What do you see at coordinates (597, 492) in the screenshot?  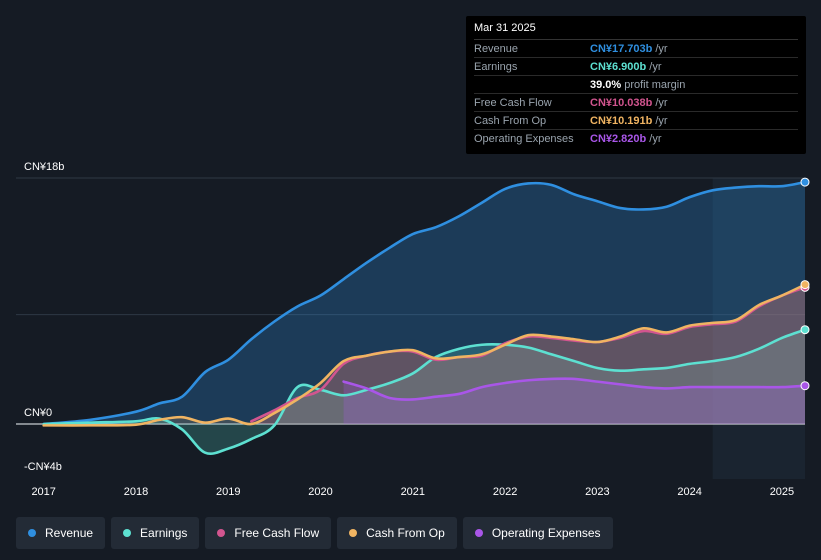 I see `x-tick-label: 2023` at bounding box center [597, 492].